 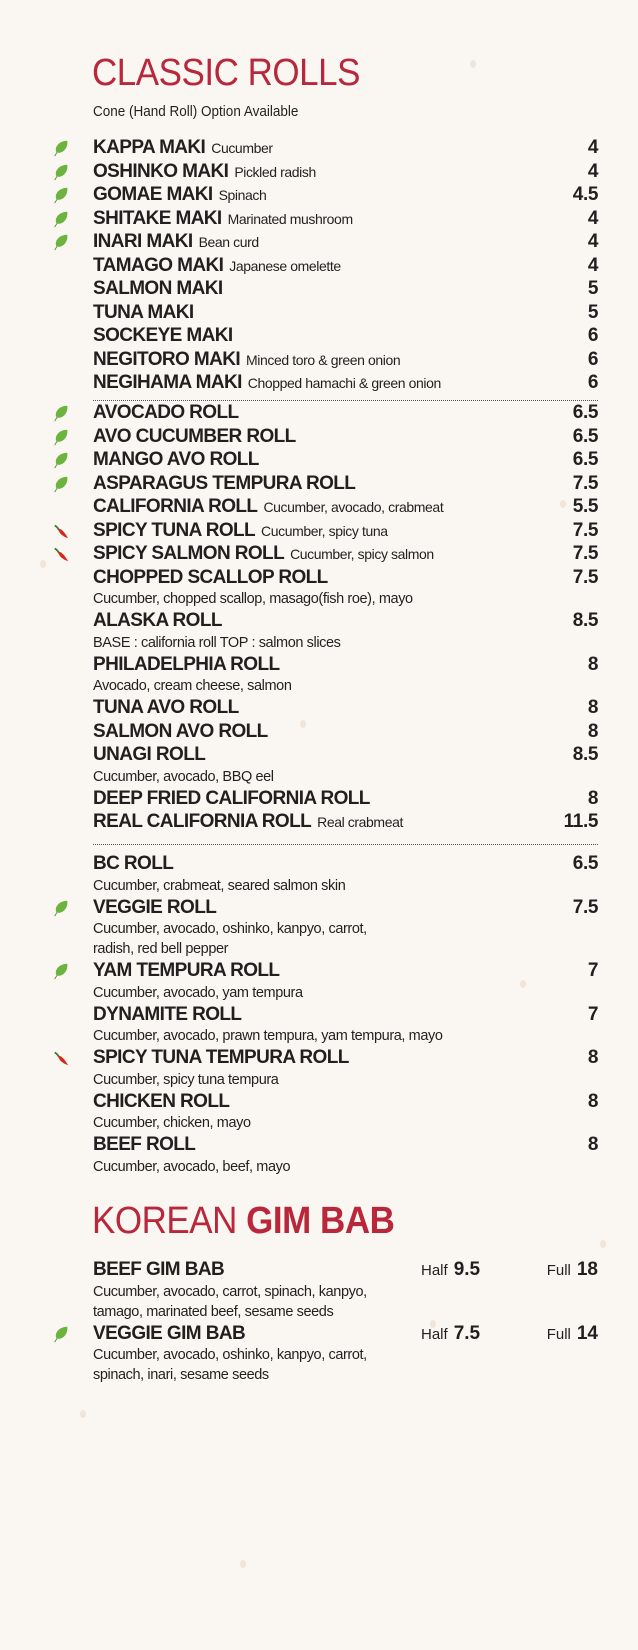 I want to click on menu-item: AVOCADO ROLL 6.5, so click(x=319, y=413).